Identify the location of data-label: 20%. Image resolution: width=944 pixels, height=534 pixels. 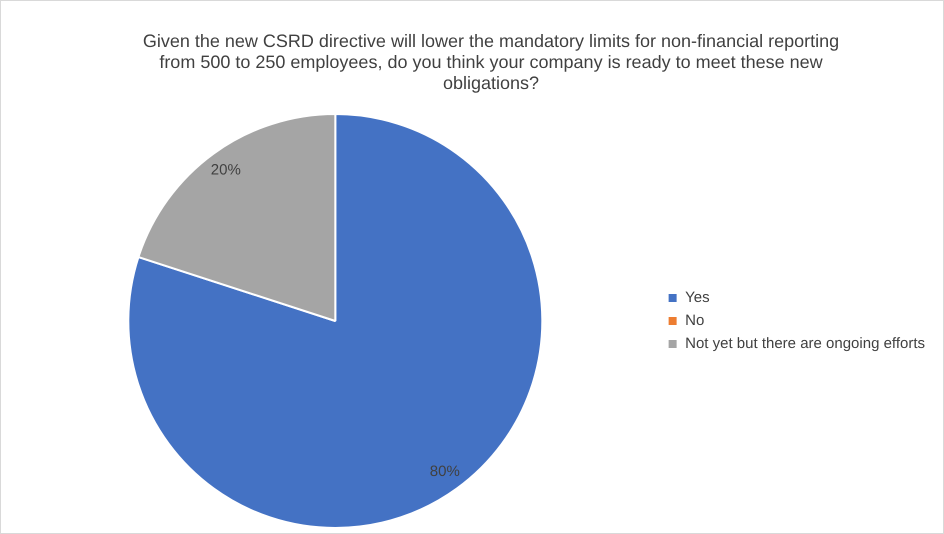
(225, 169).